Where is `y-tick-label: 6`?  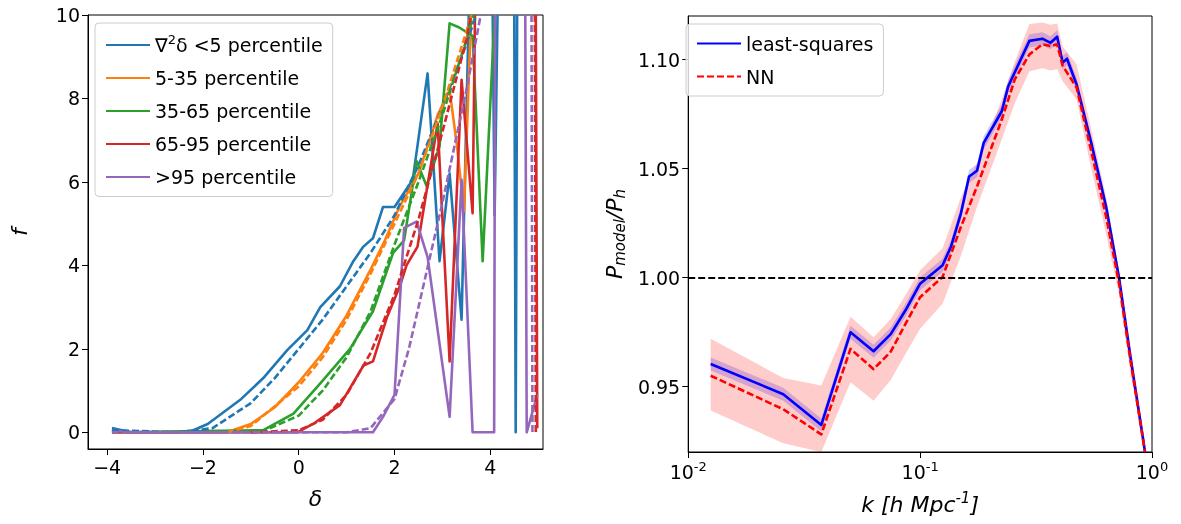 y-tick-label: 6 is located at coordinates (73, 181).